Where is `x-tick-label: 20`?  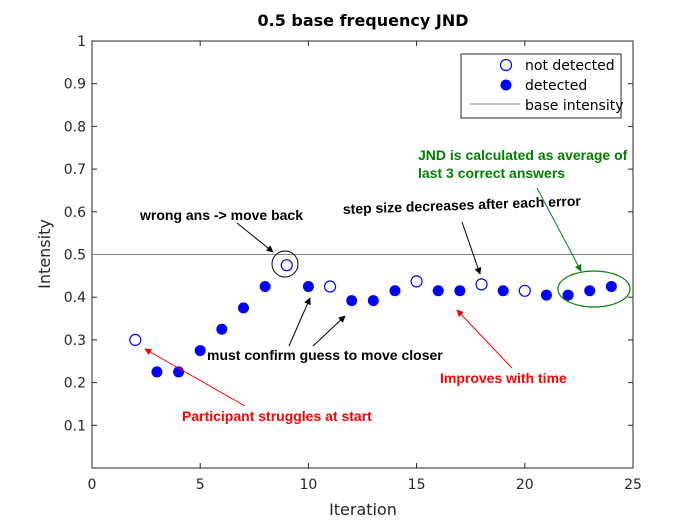
x-tick-label: 20 is located at coordinates (525, 485).